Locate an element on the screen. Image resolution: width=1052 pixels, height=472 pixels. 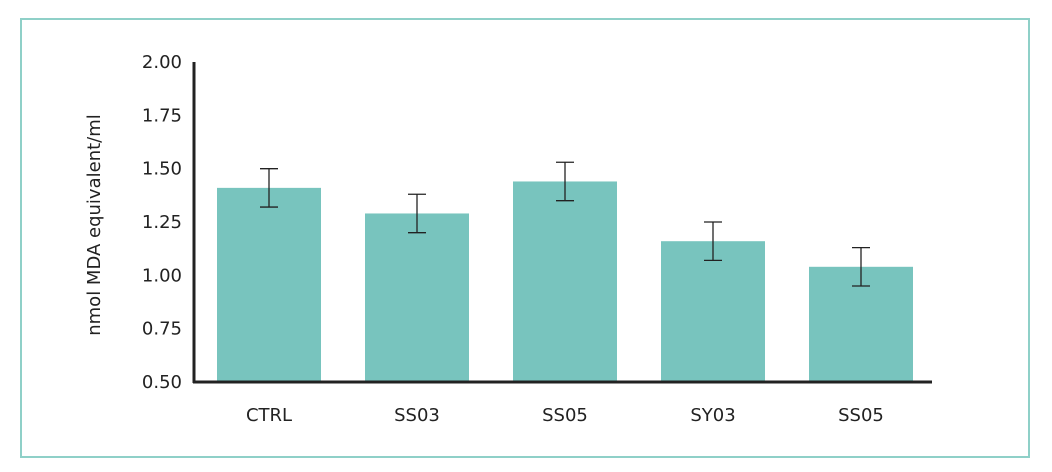
y-tick-label: 1.25 is located at coordinates (162, 222).